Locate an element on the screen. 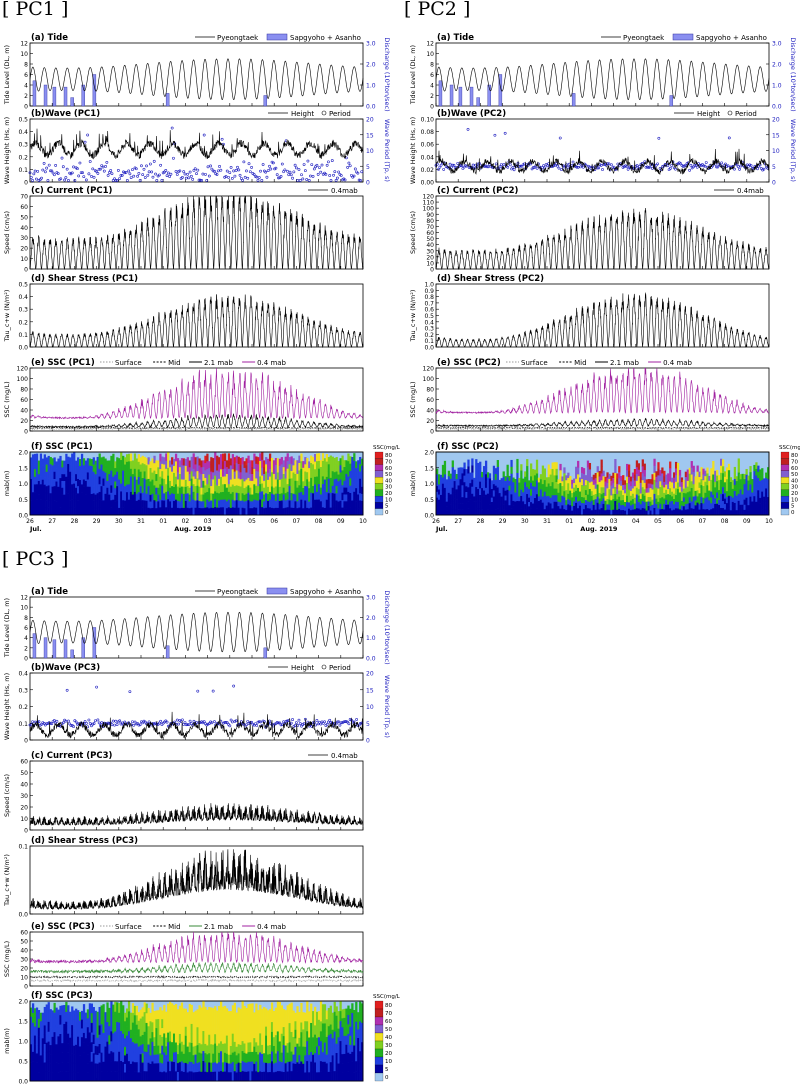 The width and height of the screenshot is (800, 1084). legend-label: 0.4mab is located at coordinates (344, 191).